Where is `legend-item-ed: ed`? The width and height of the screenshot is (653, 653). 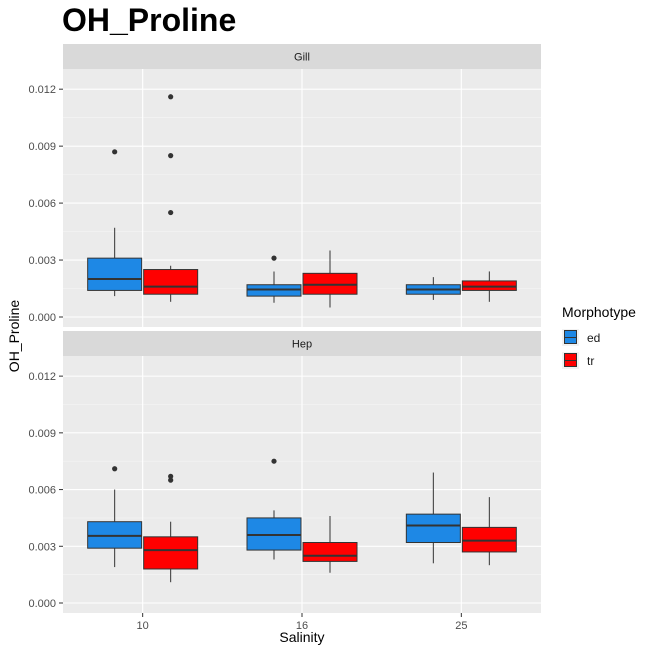
legend-item-ed: ed is located at coordinates (599, 337).